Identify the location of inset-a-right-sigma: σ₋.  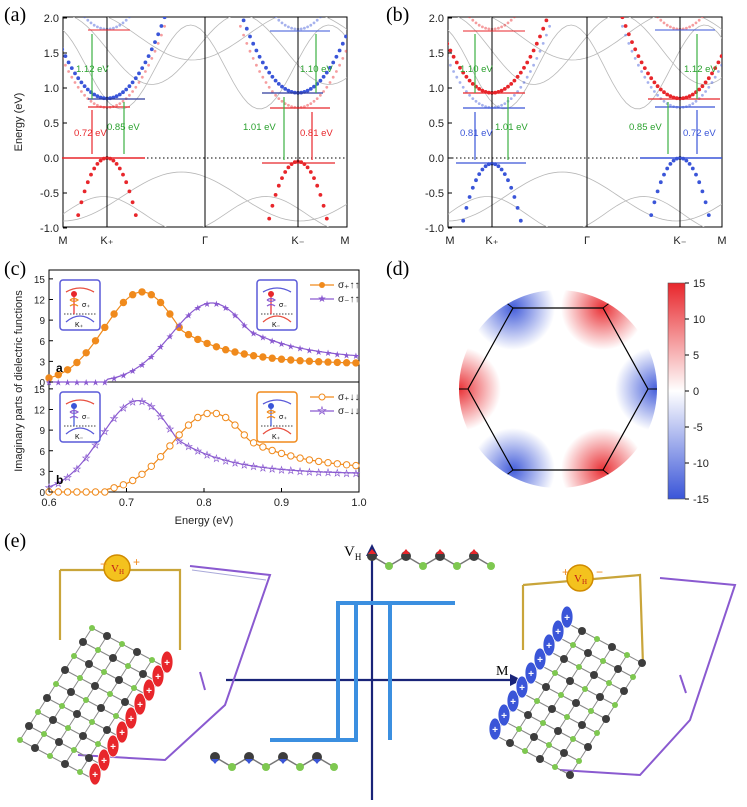
(283, 305).